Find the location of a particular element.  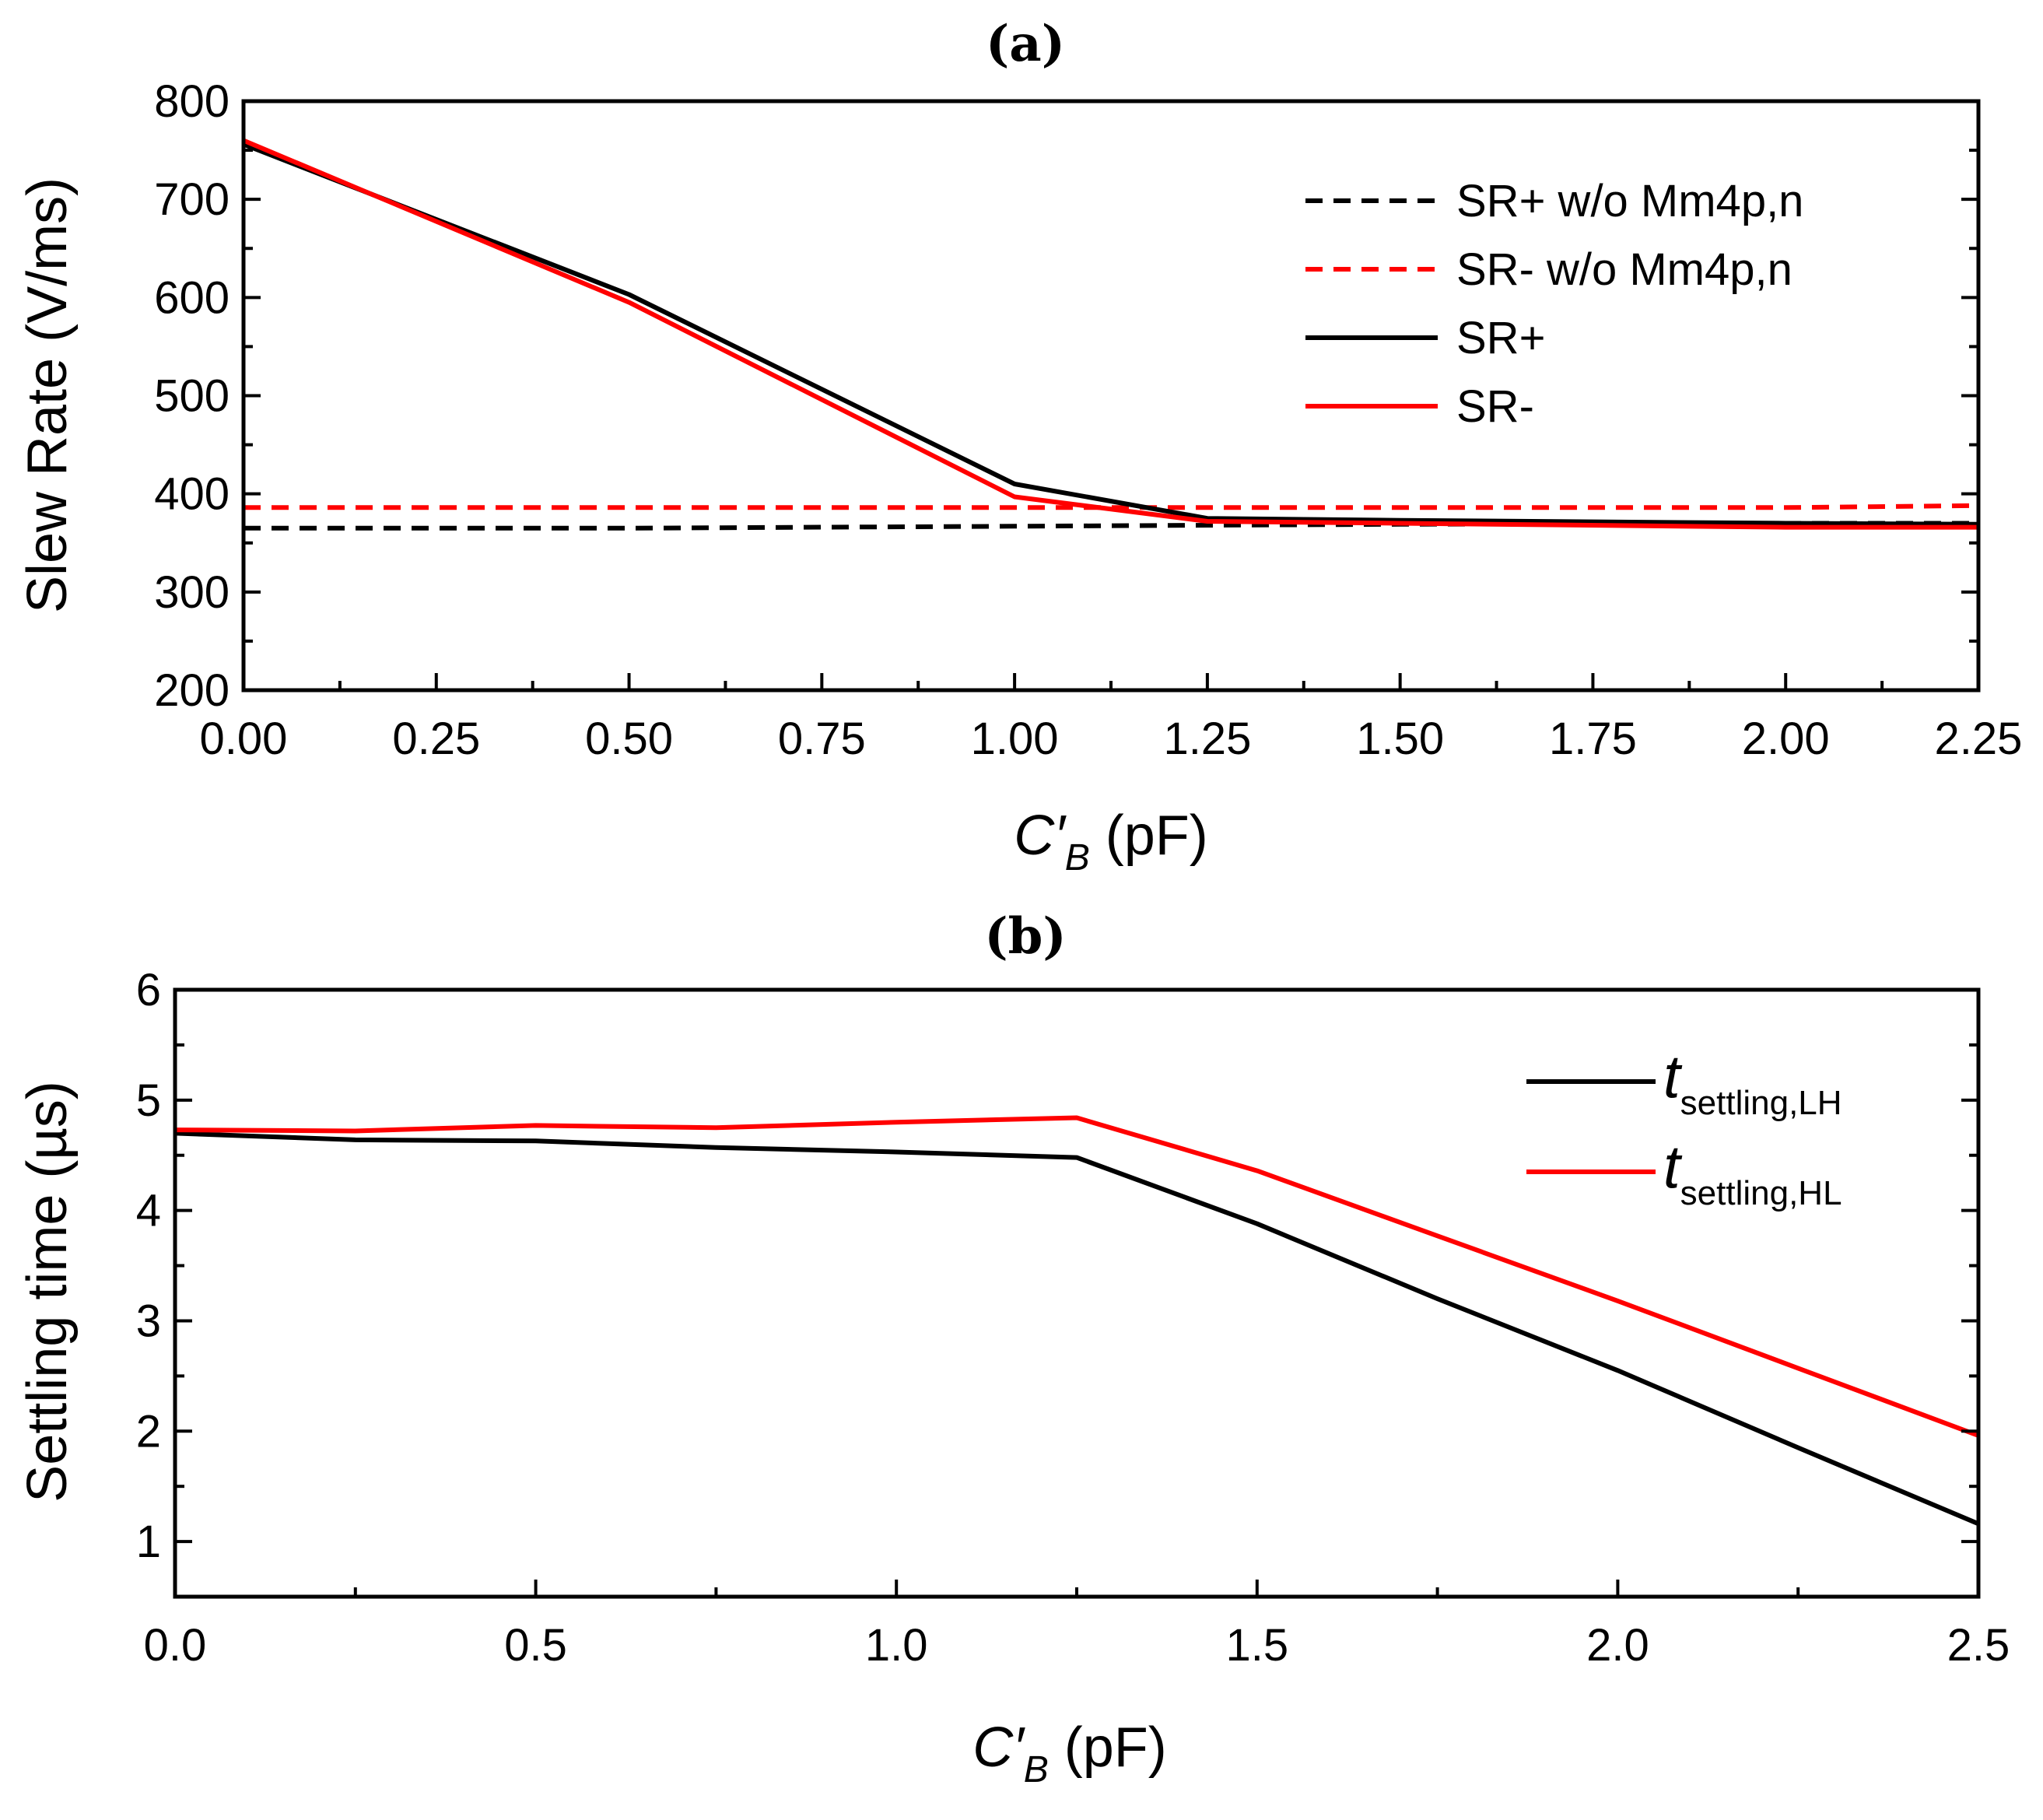

panel-a-x-axis: 0.00 0.25 0.50 0.75 1.00 1.25 1.50 1.75 2.00 2.25 is located at coordinates (1111, 719).